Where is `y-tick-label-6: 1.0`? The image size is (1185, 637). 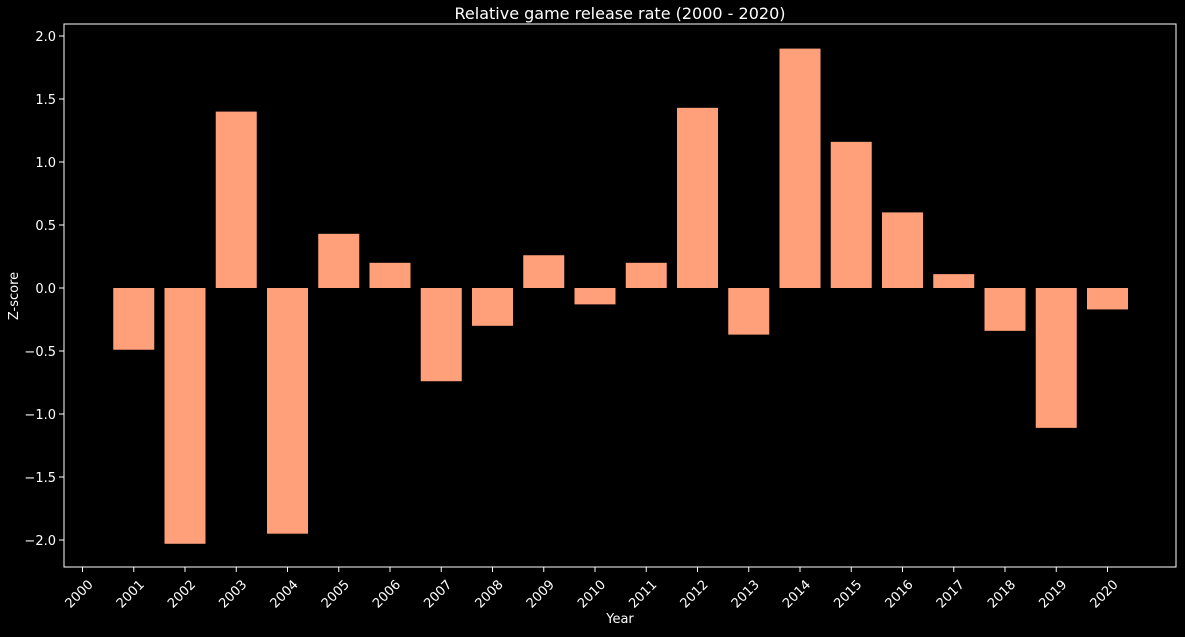 y-tick-label-6: 1.0 is located at coordinates (45, 163).